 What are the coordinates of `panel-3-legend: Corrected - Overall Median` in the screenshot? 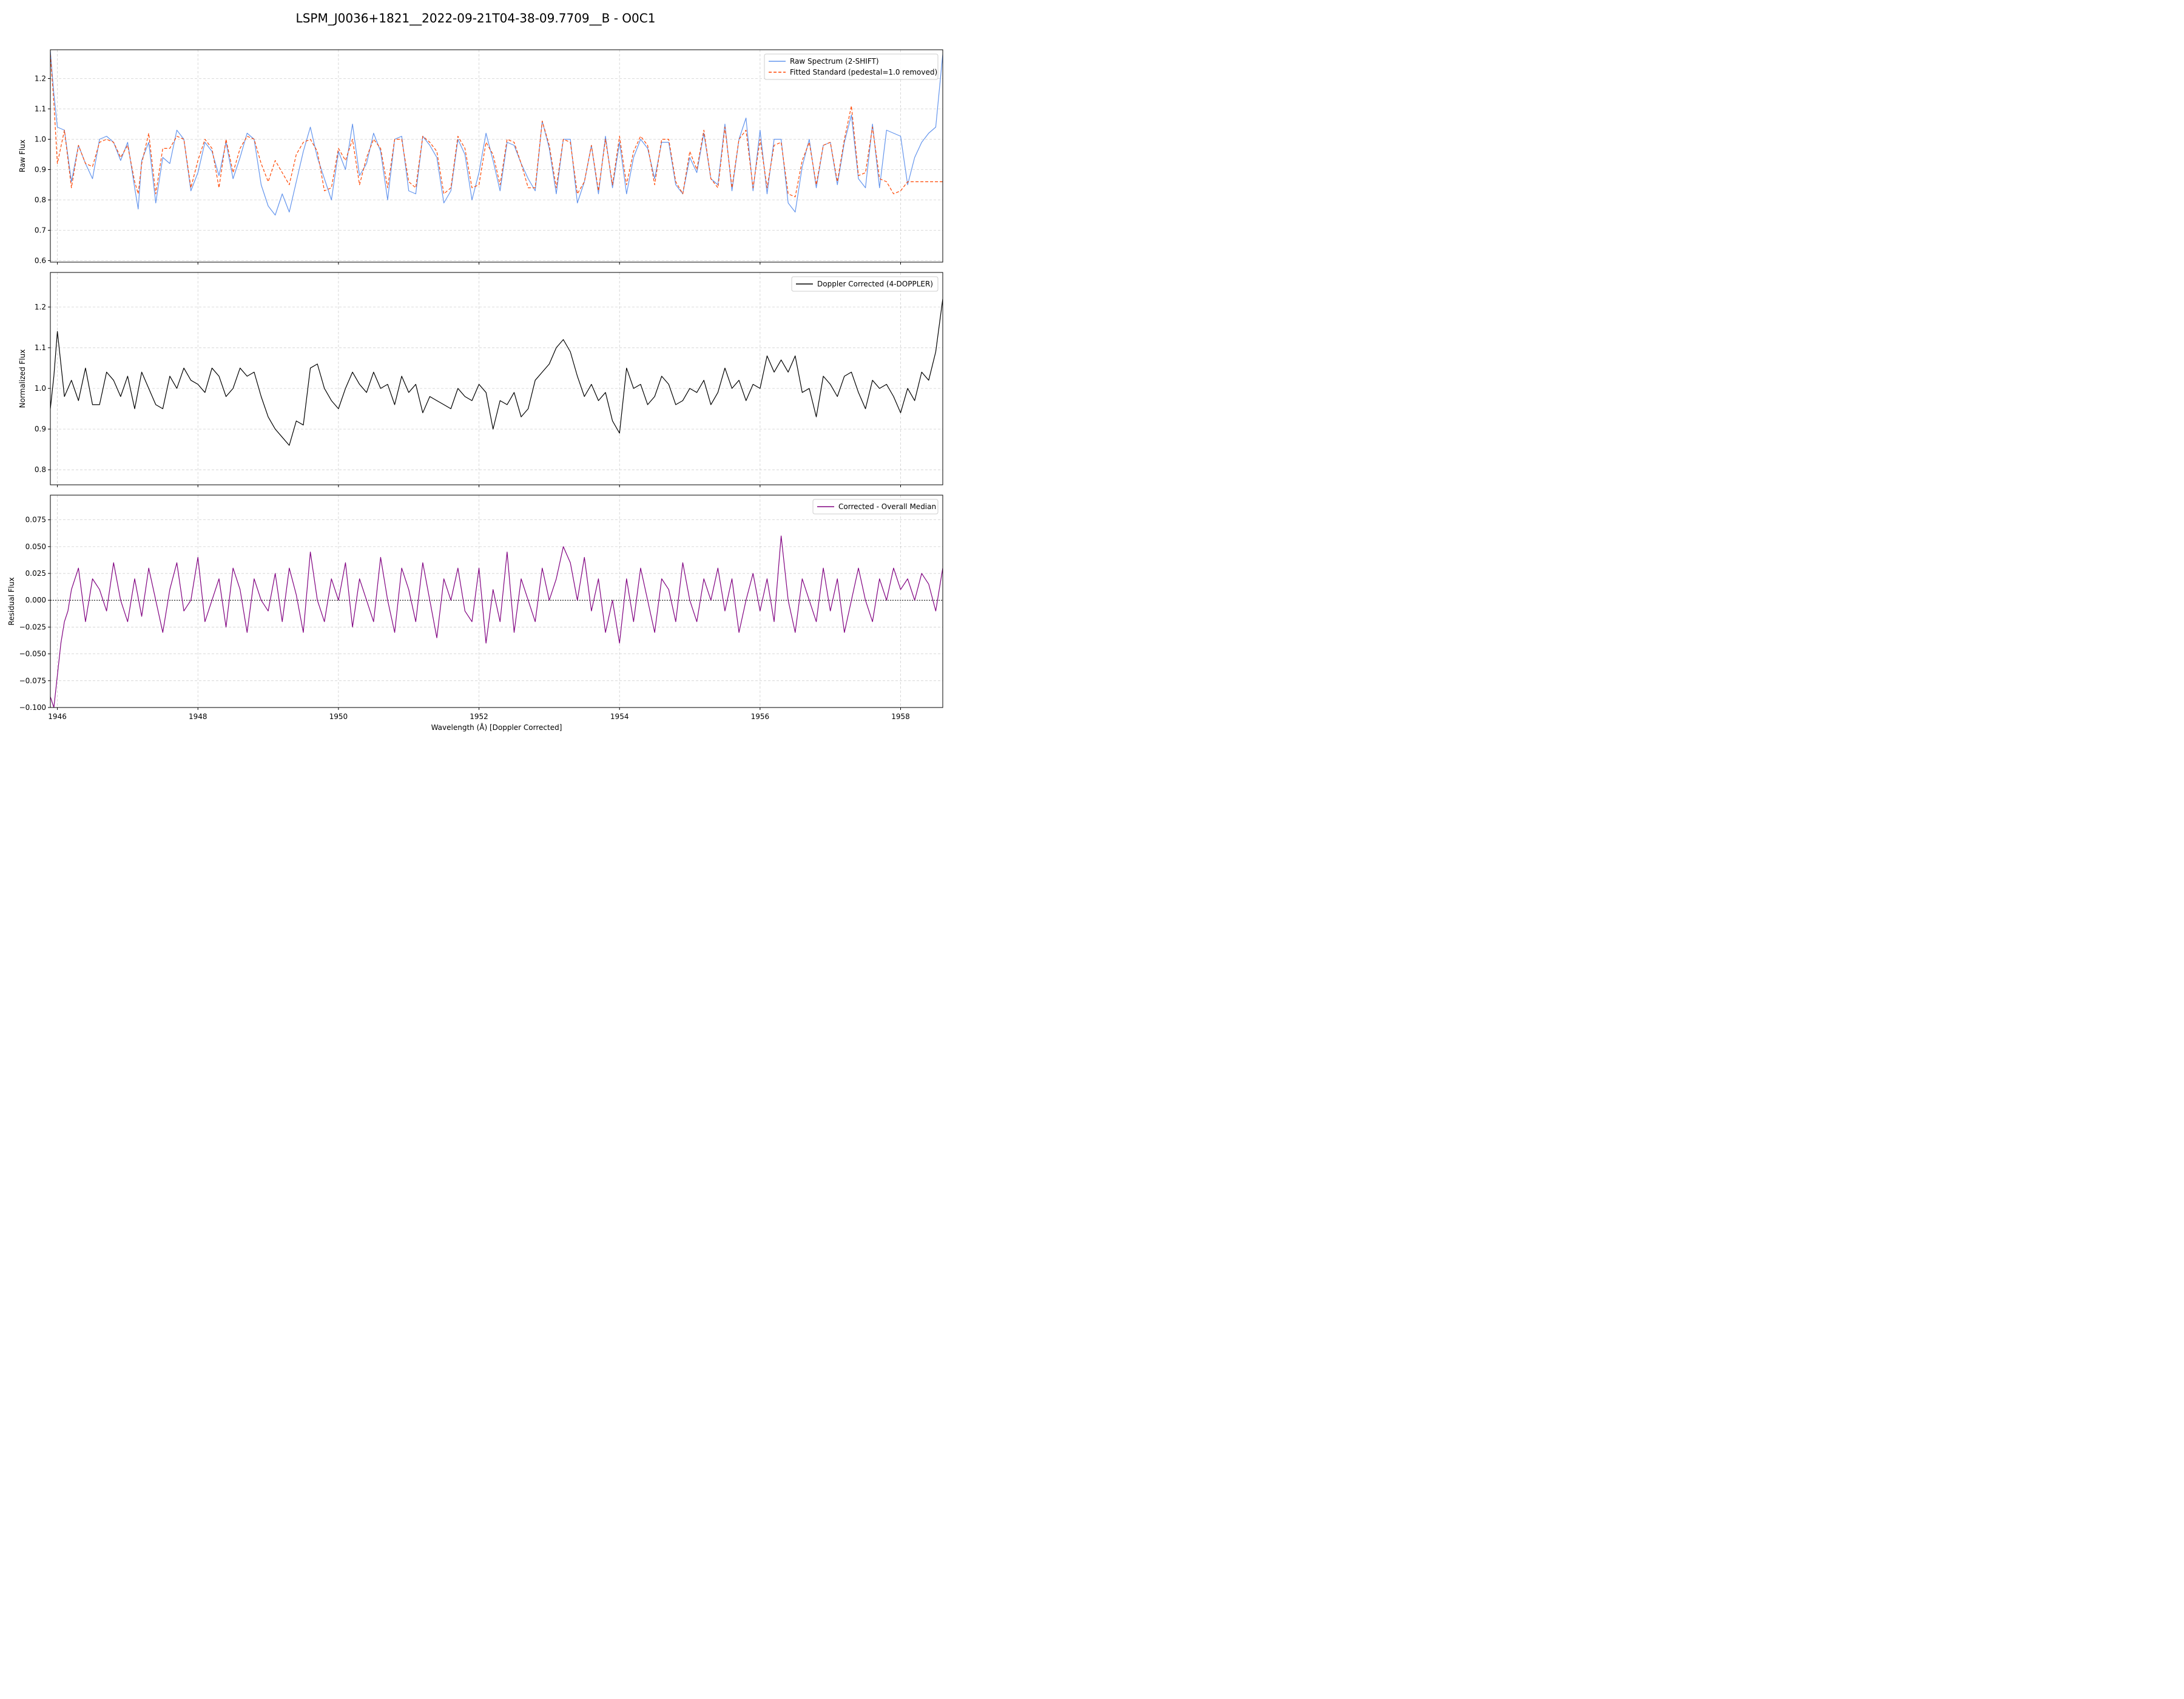 It's located at (875, 507).